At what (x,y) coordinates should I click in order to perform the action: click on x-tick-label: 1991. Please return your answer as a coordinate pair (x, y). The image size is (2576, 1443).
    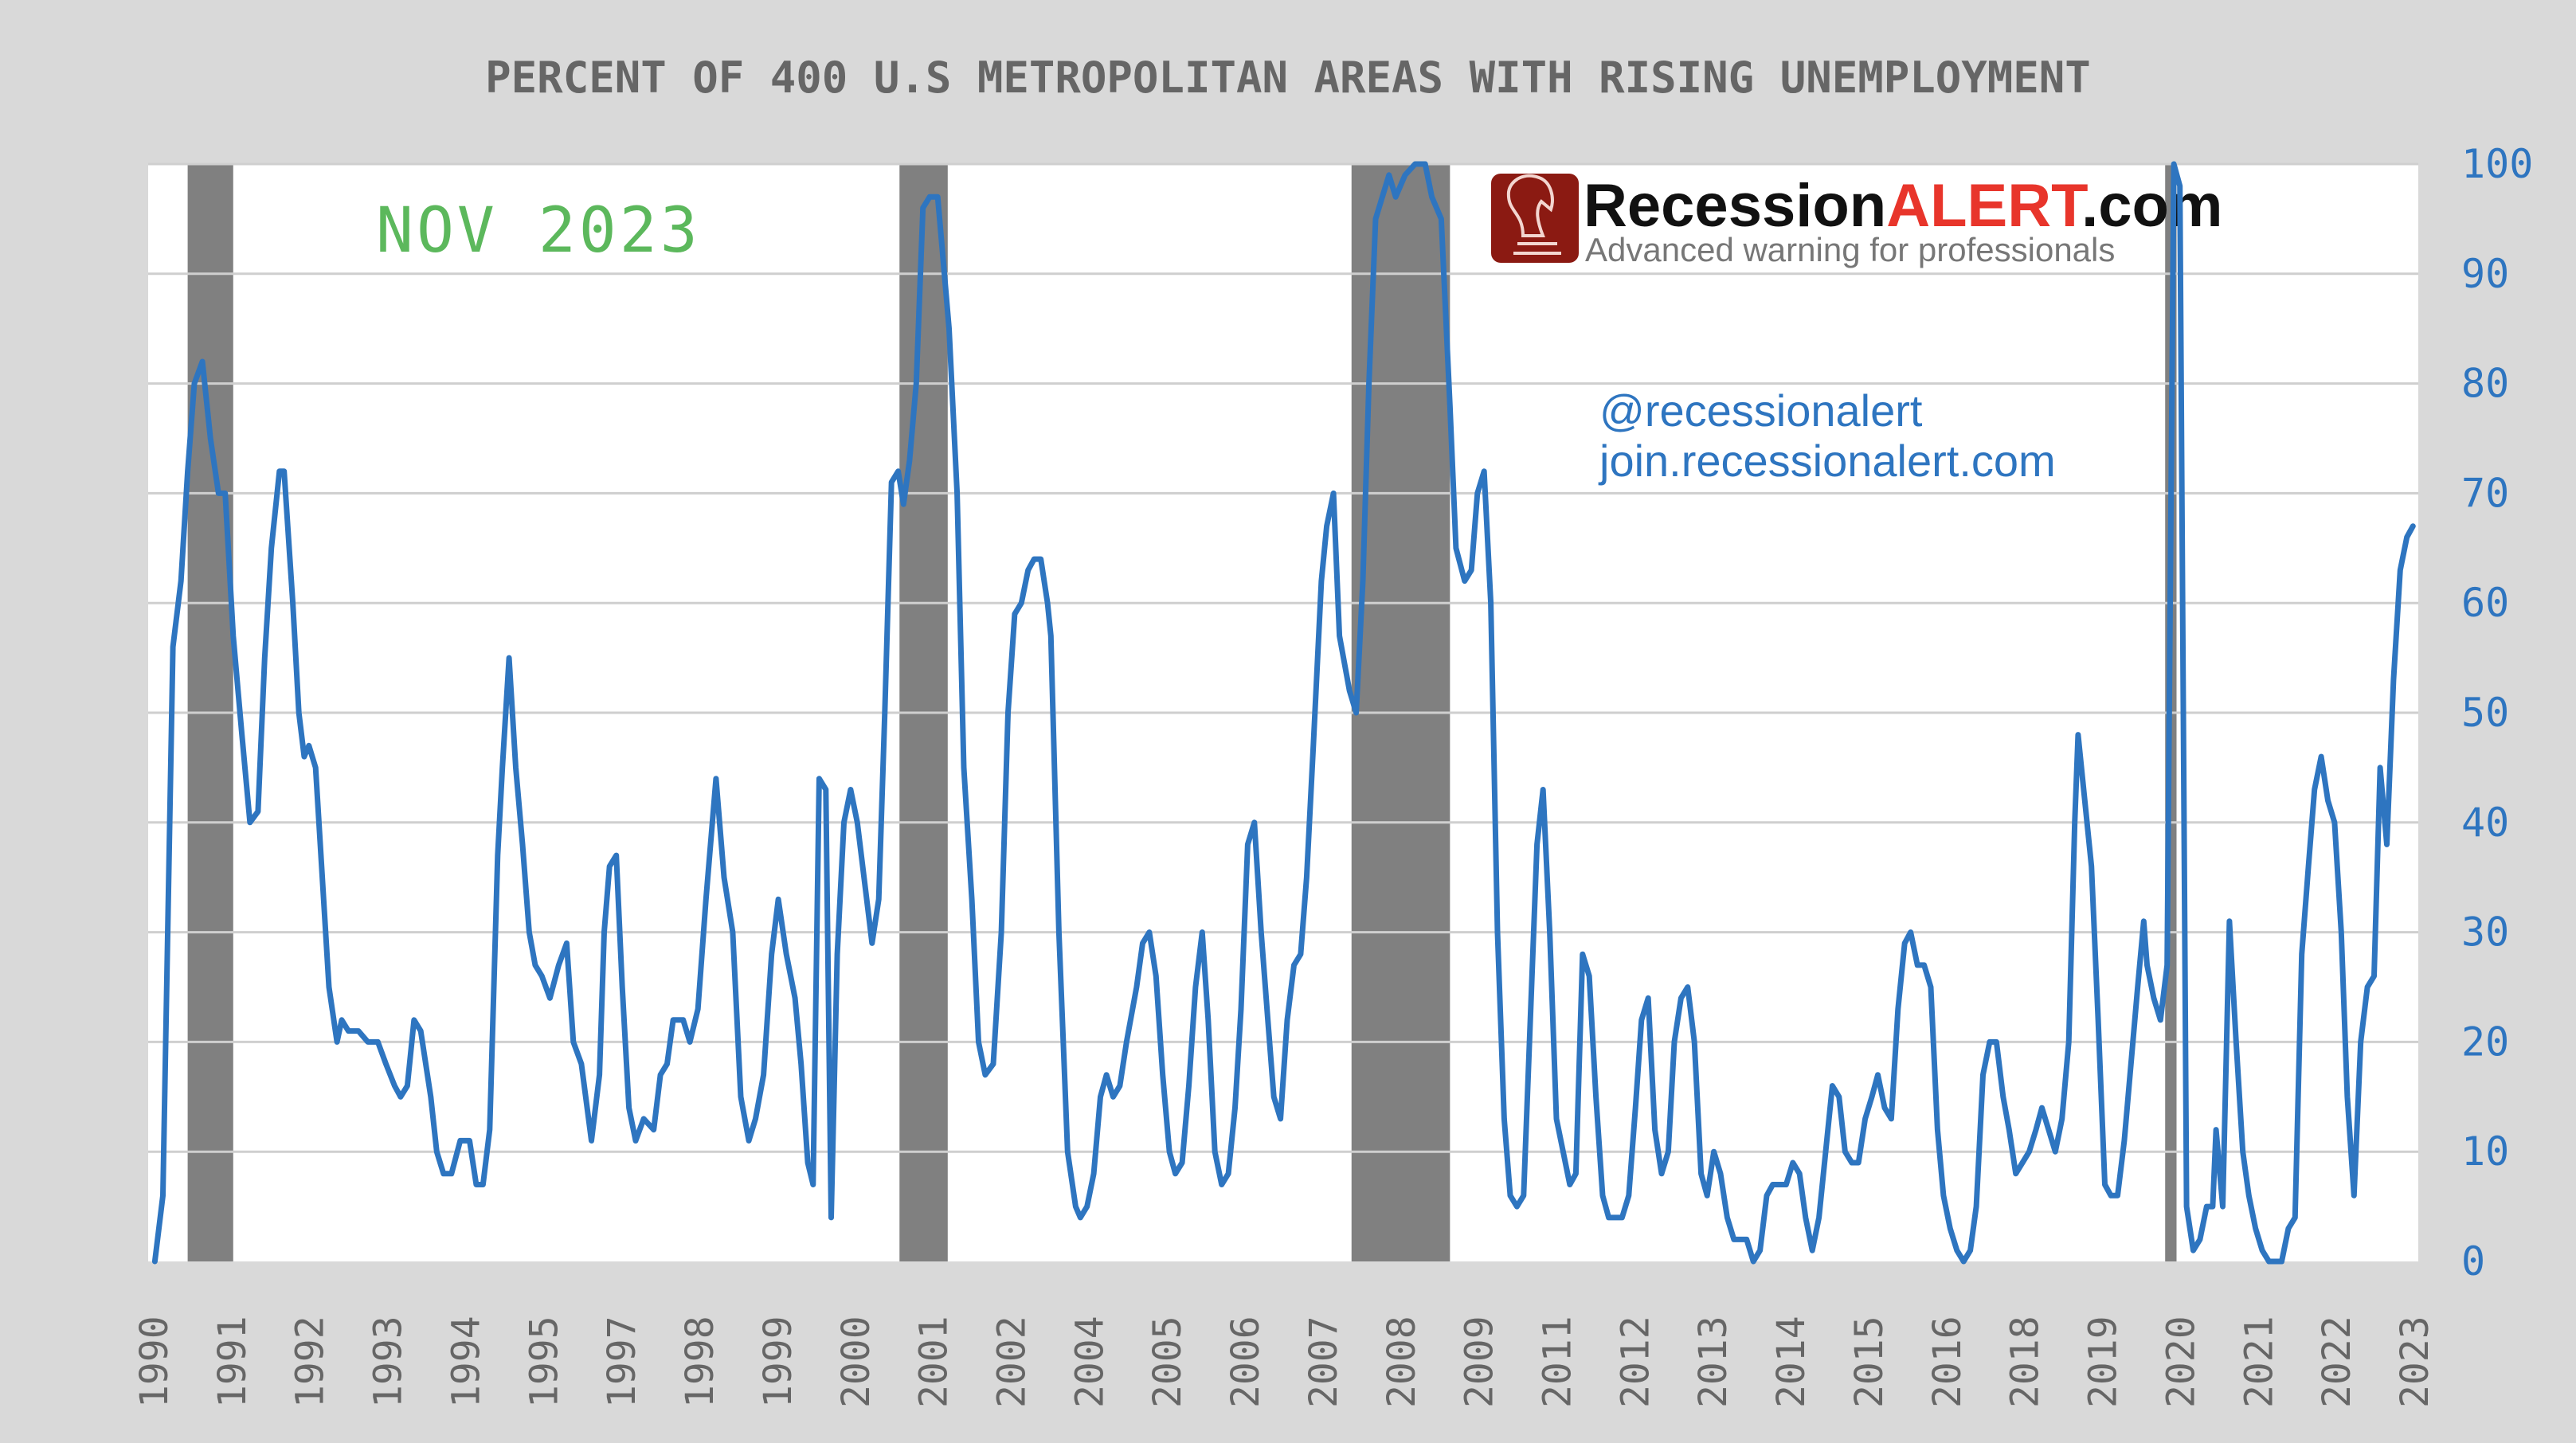
    Looking at the image, I should click on (232, 1362).